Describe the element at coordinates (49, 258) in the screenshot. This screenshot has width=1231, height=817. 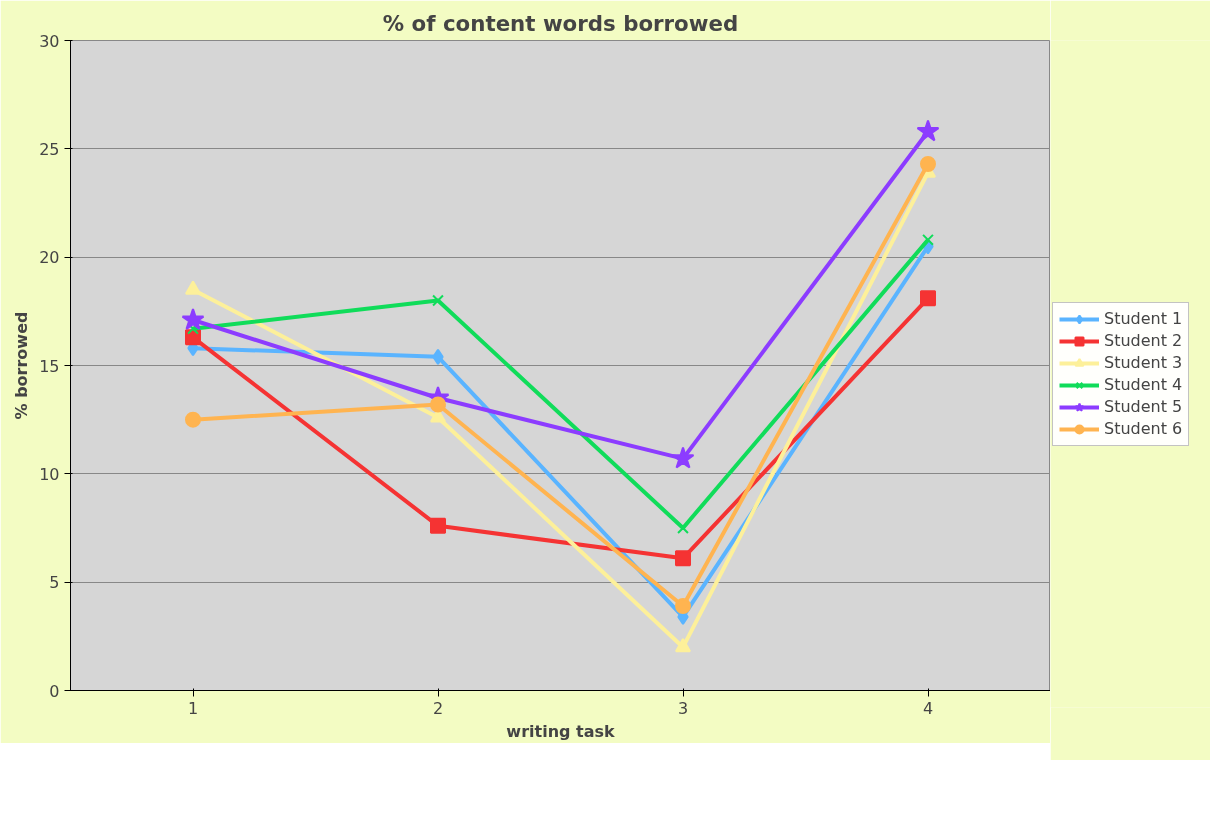
I see `y-tick-label: 20` at that location.